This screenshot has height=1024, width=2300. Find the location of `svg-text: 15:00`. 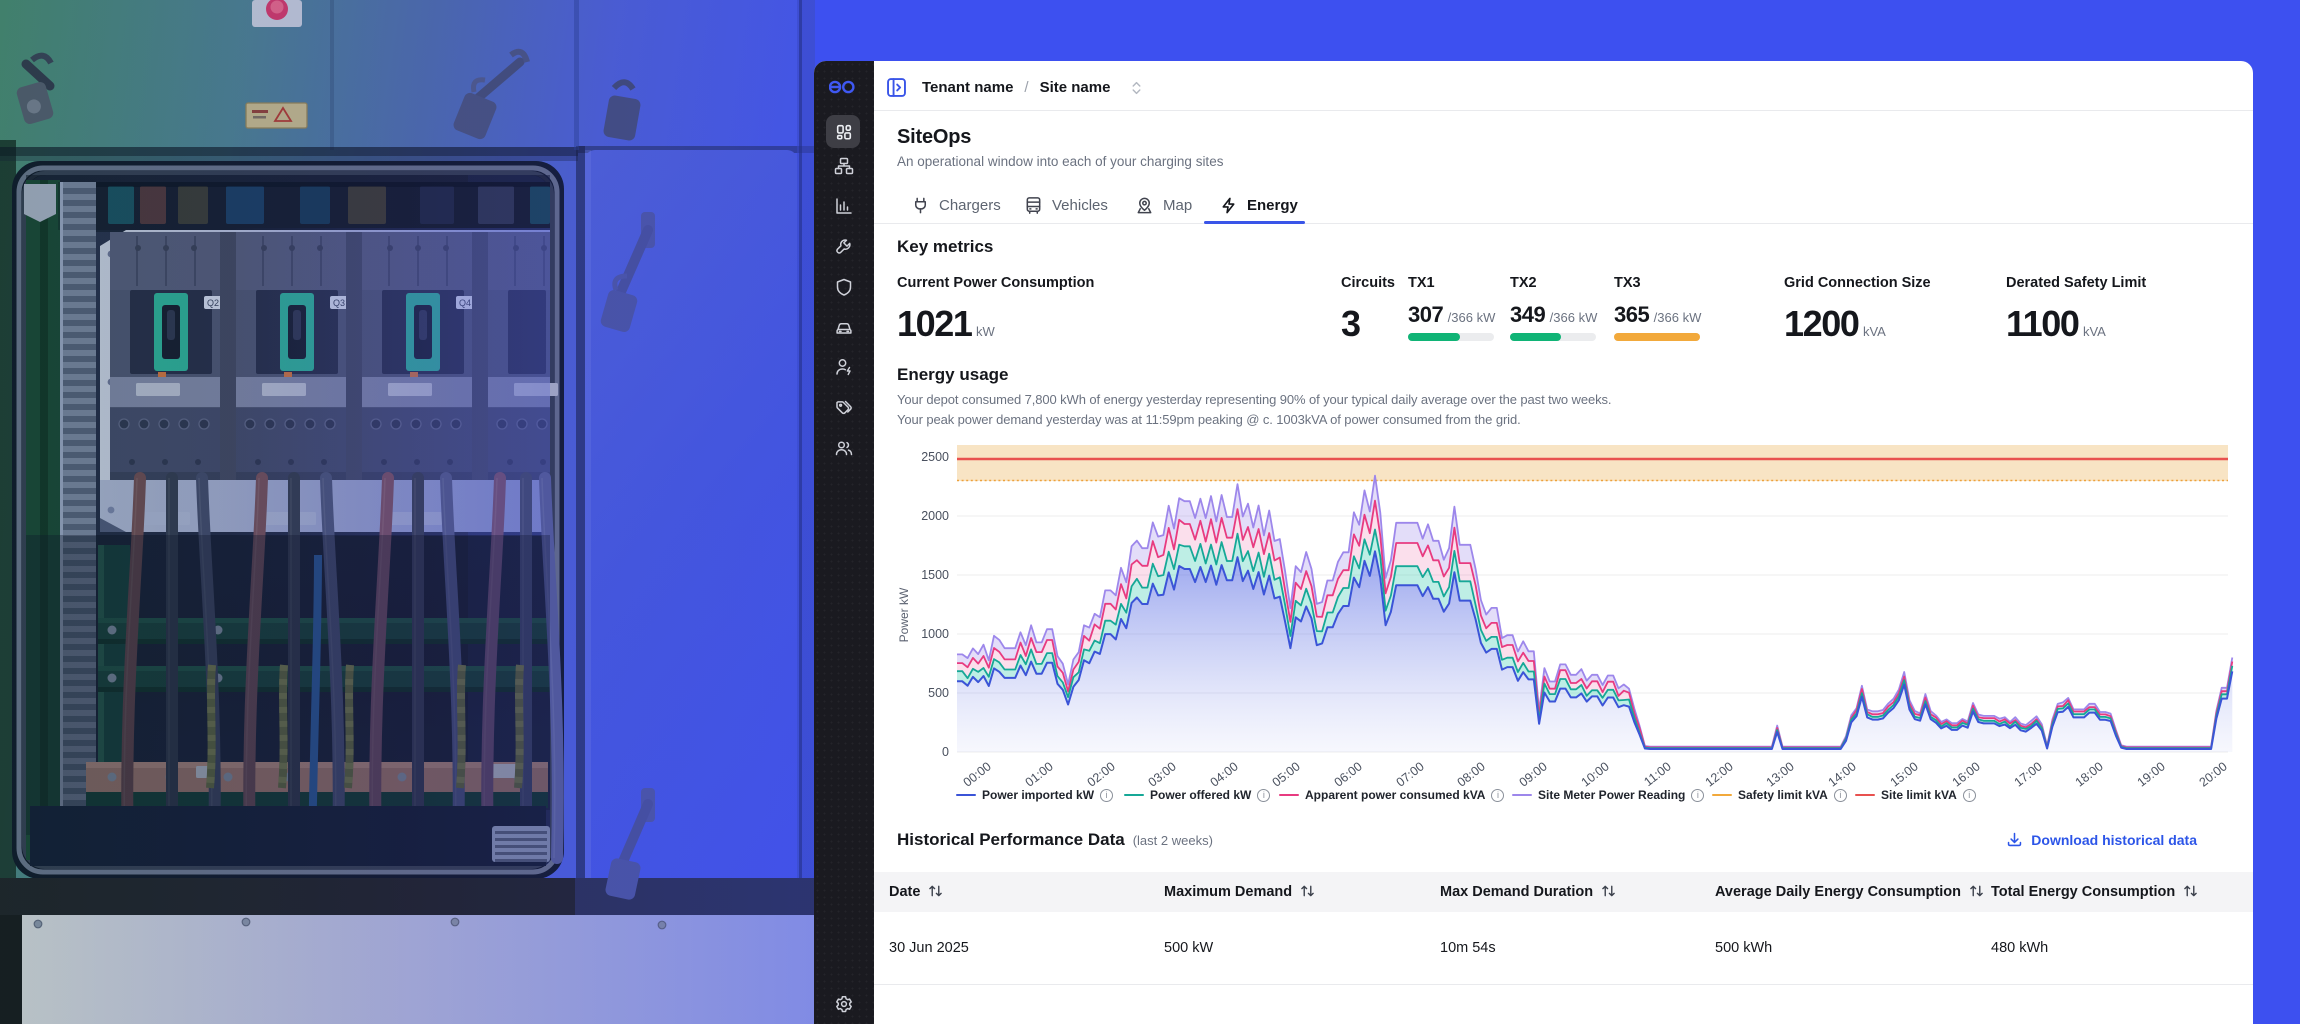

svg-text: 15:00 is located at coordinates (1904, 774).